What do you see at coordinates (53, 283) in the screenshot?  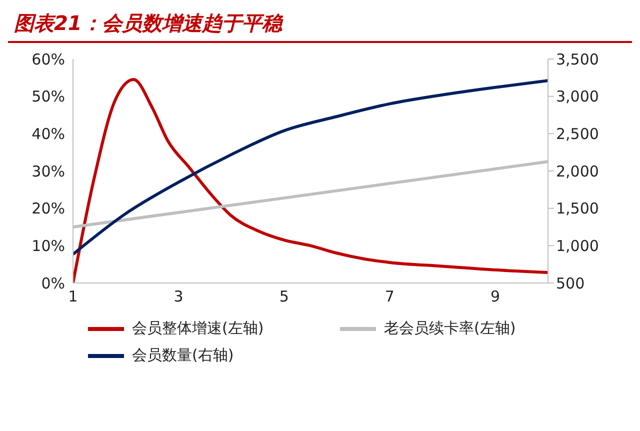 I see `y-tick-label: 0%` at bounding box center [53, 283].